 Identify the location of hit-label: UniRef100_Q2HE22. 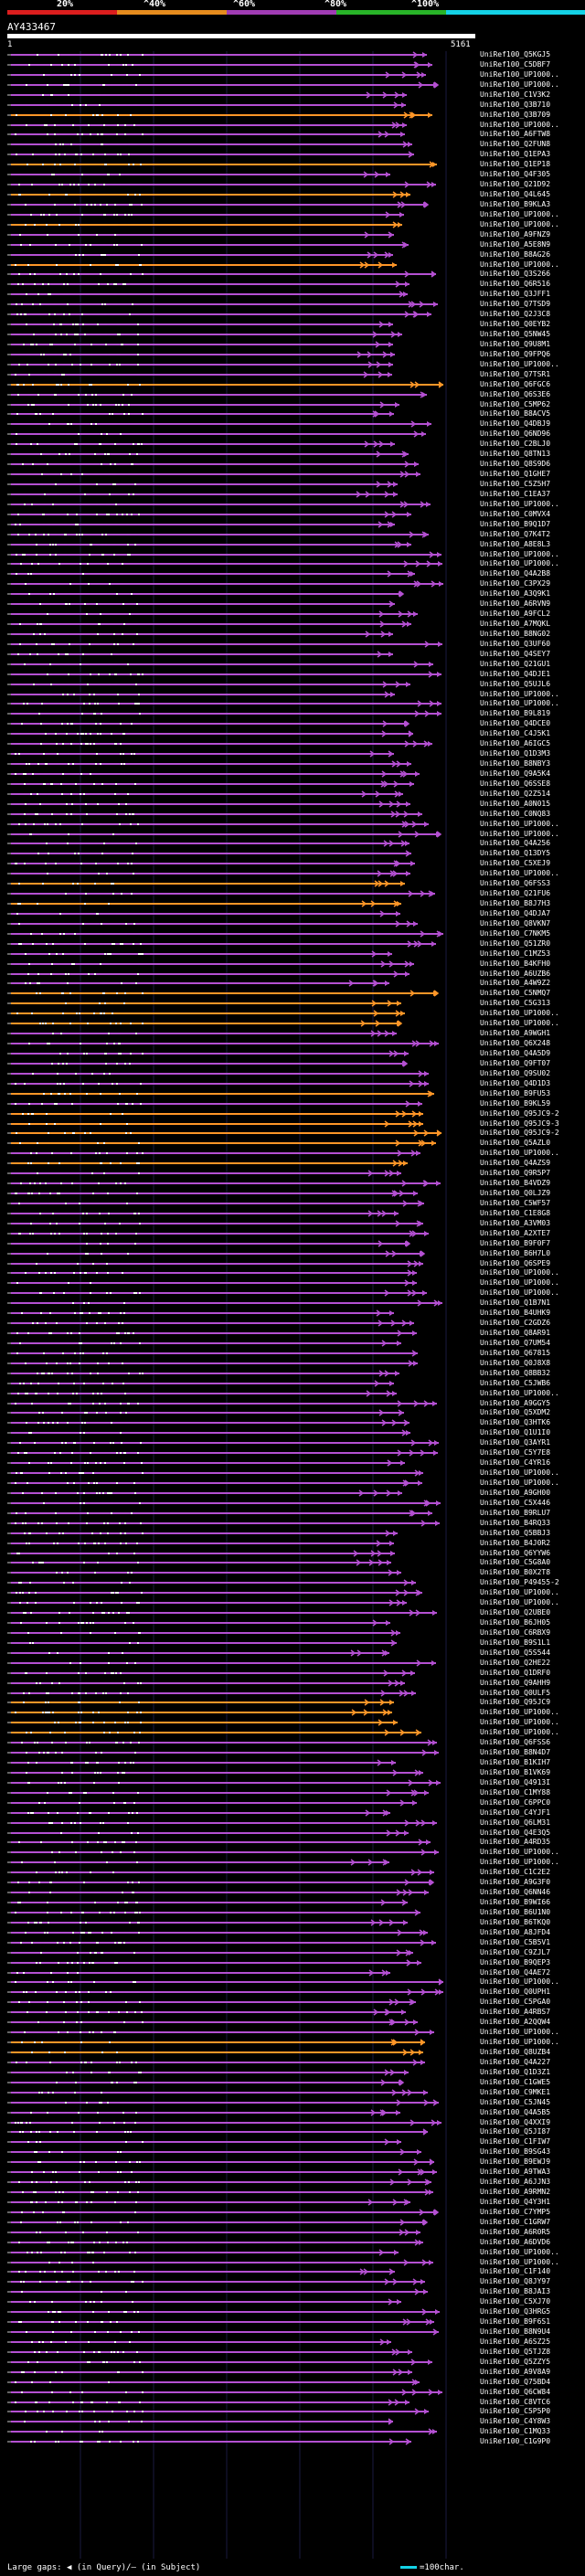
(515, 1663).